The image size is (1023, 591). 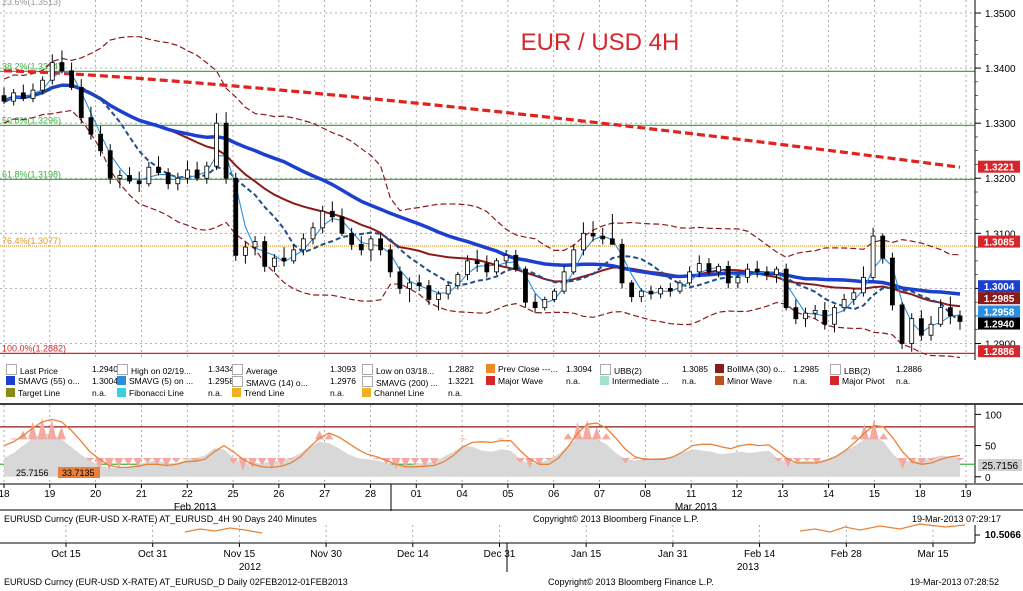 What do you see at coordinates (105, 381) in the screenshot?
I see `legend-value: 1.3004` at bounding box center [105, 381].